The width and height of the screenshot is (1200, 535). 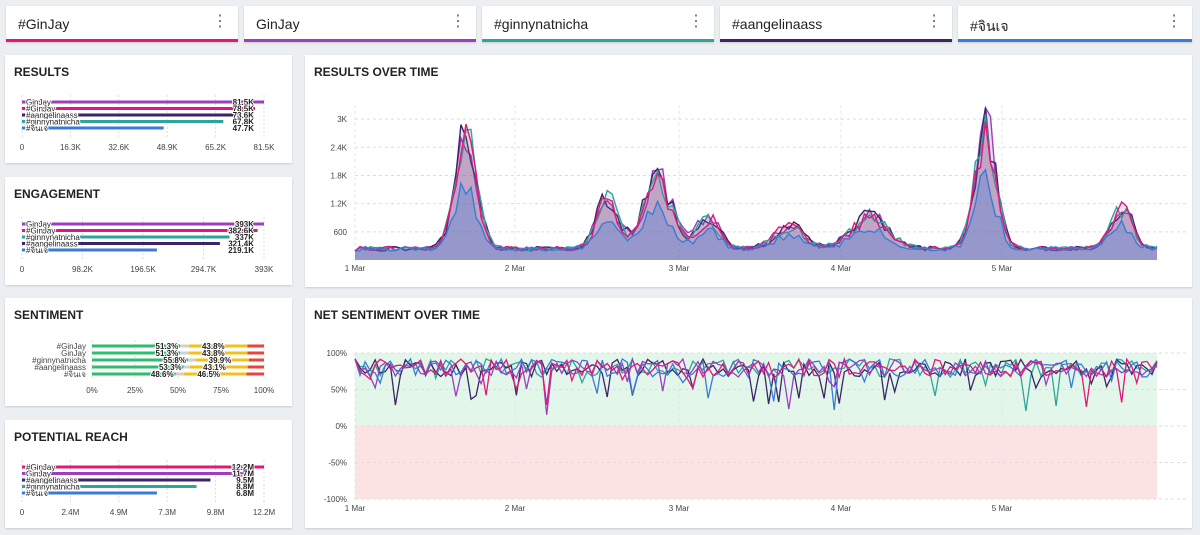 What do you see at coordinates (216, 147) in the screenshot?
I see `axis-tick-label: 65.2K` at bounding box center [216, 147].